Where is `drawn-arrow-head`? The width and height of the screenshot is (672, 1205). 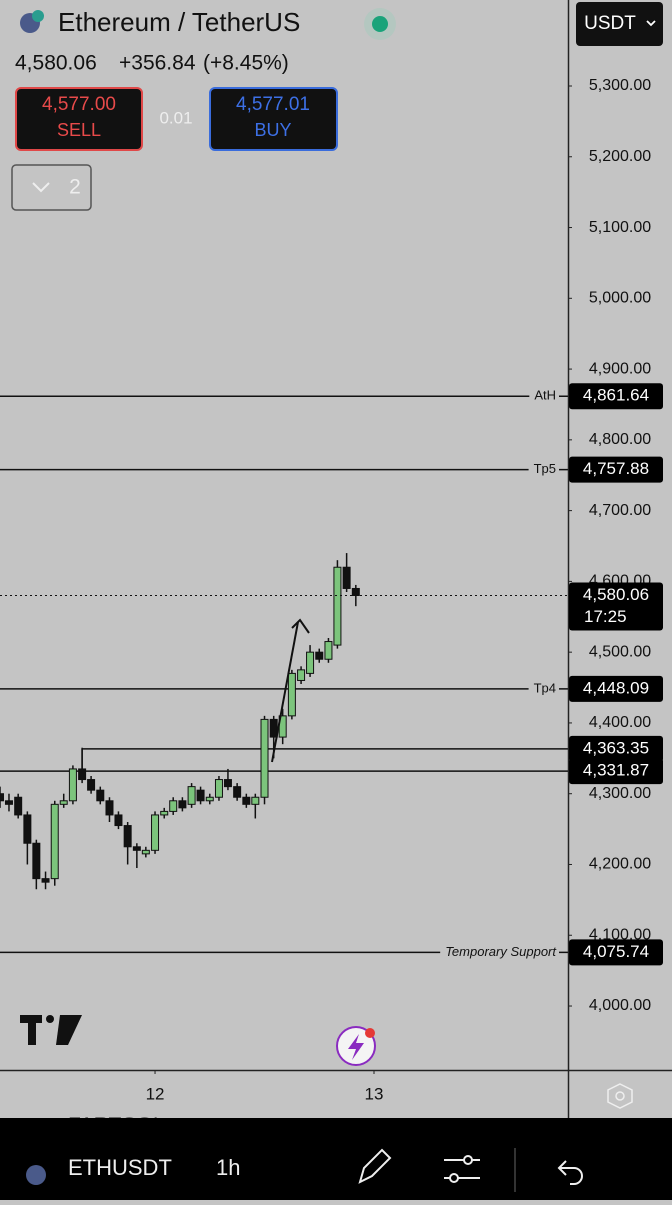 drawn-arrow-head is located at coordinates (300, 626).